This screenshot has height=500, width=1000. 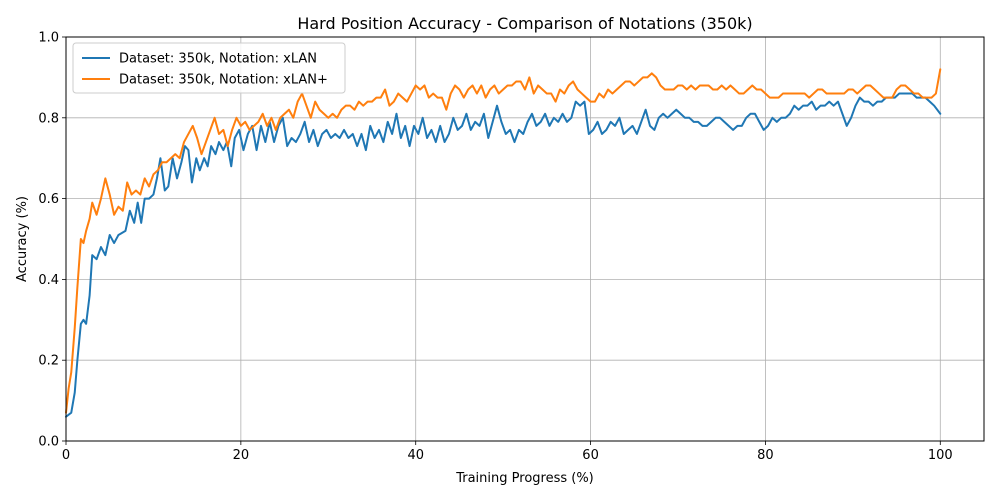 I want to click on legend-entry: Dataset: 350k, Notation: xLAN, so click(x=218, y=59).